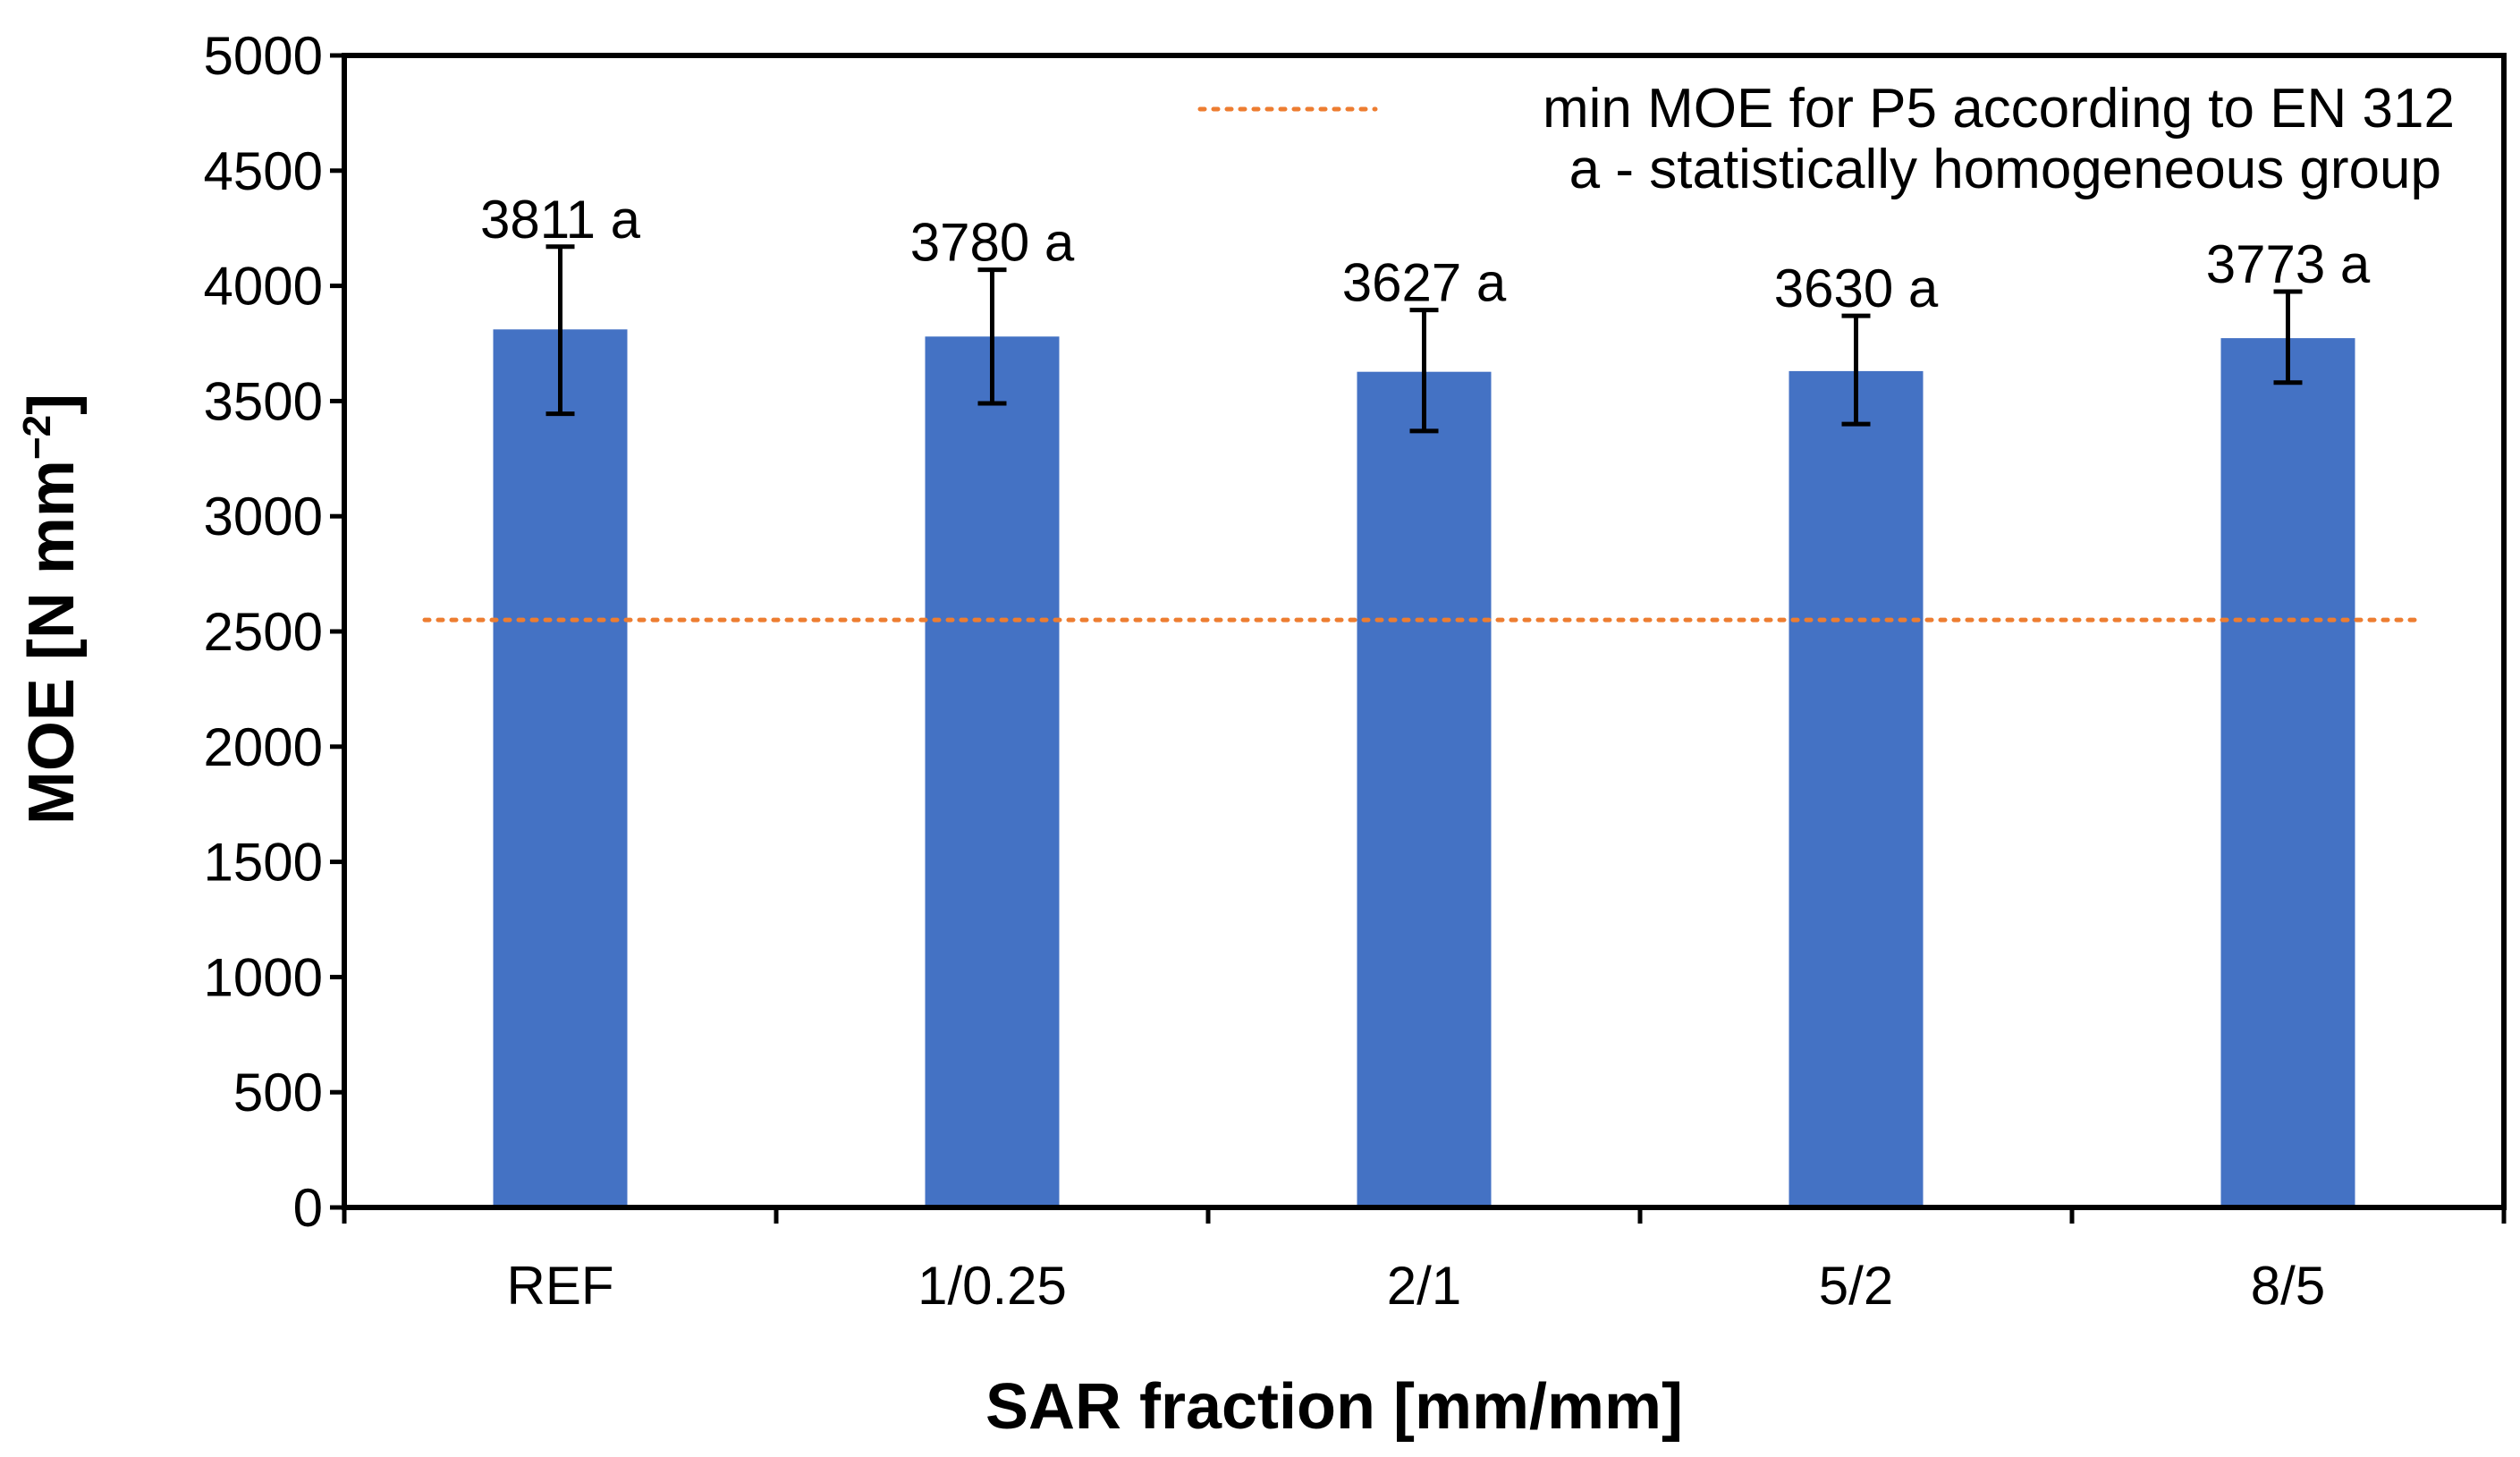  What do you see at coordinates (2288, 264) in the screenshot?
I see `data-label: 3773 a` at bounding box center [2288, 264].